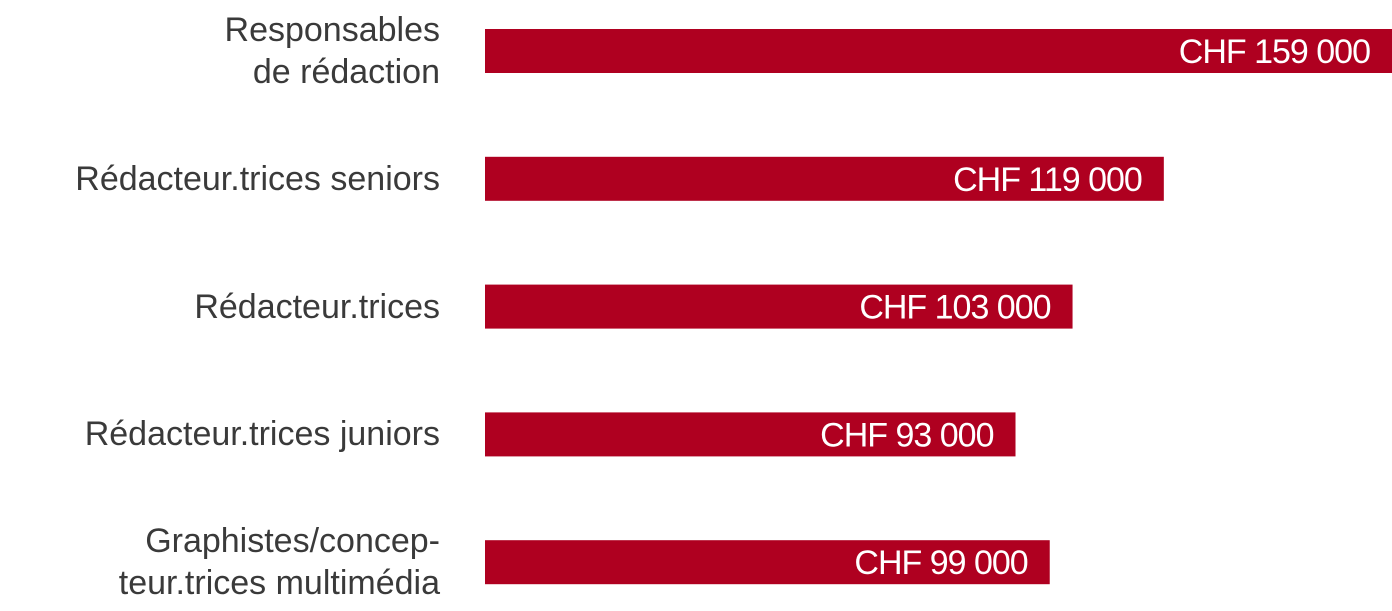 This screenshot has width=1392, height=611. What do you see at coordinates (906, 435) in the screenshot?
I see `value-label: CHF 93 000` at bounding box center [906, 435].